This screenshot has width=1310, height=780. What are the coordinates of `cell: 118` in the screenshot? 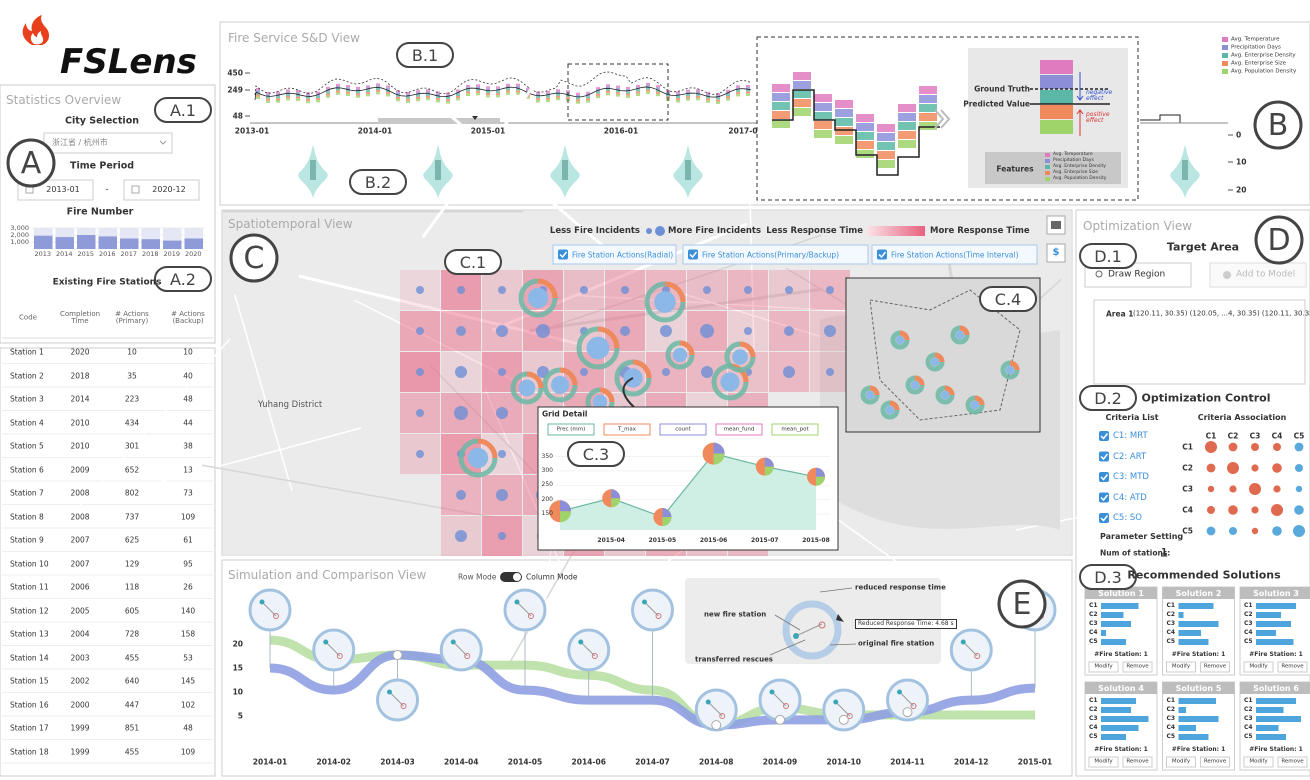 It's located at (132, 587).